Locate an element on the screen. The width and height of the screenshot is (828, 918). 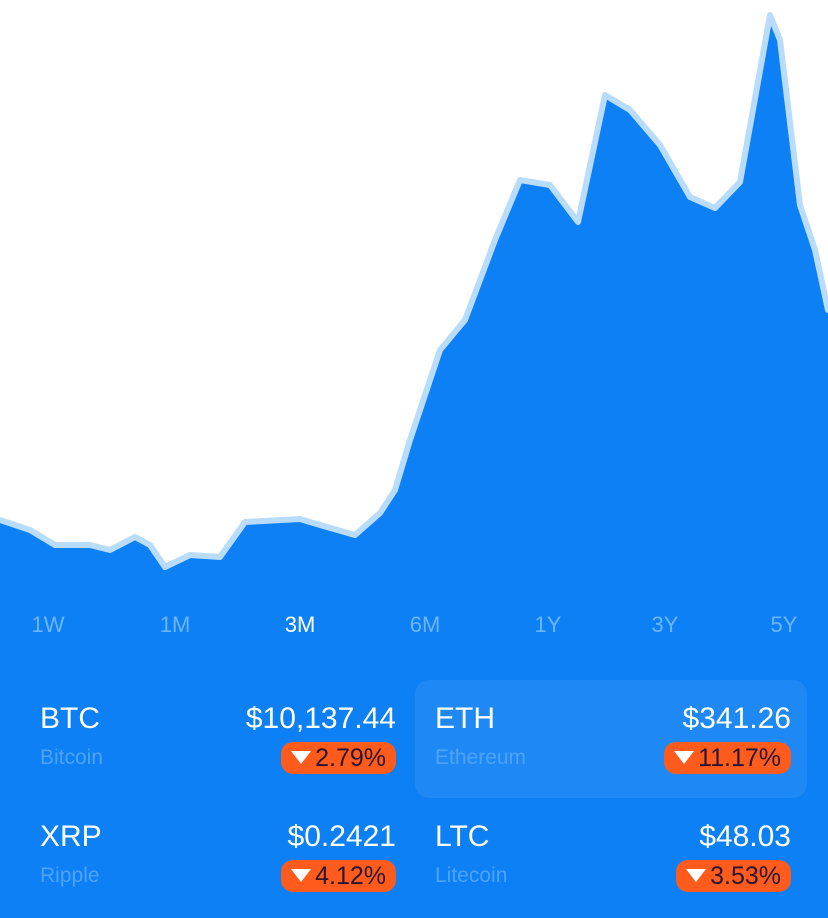
coin-name: Bitcoin is located at coordinates (72, 757).